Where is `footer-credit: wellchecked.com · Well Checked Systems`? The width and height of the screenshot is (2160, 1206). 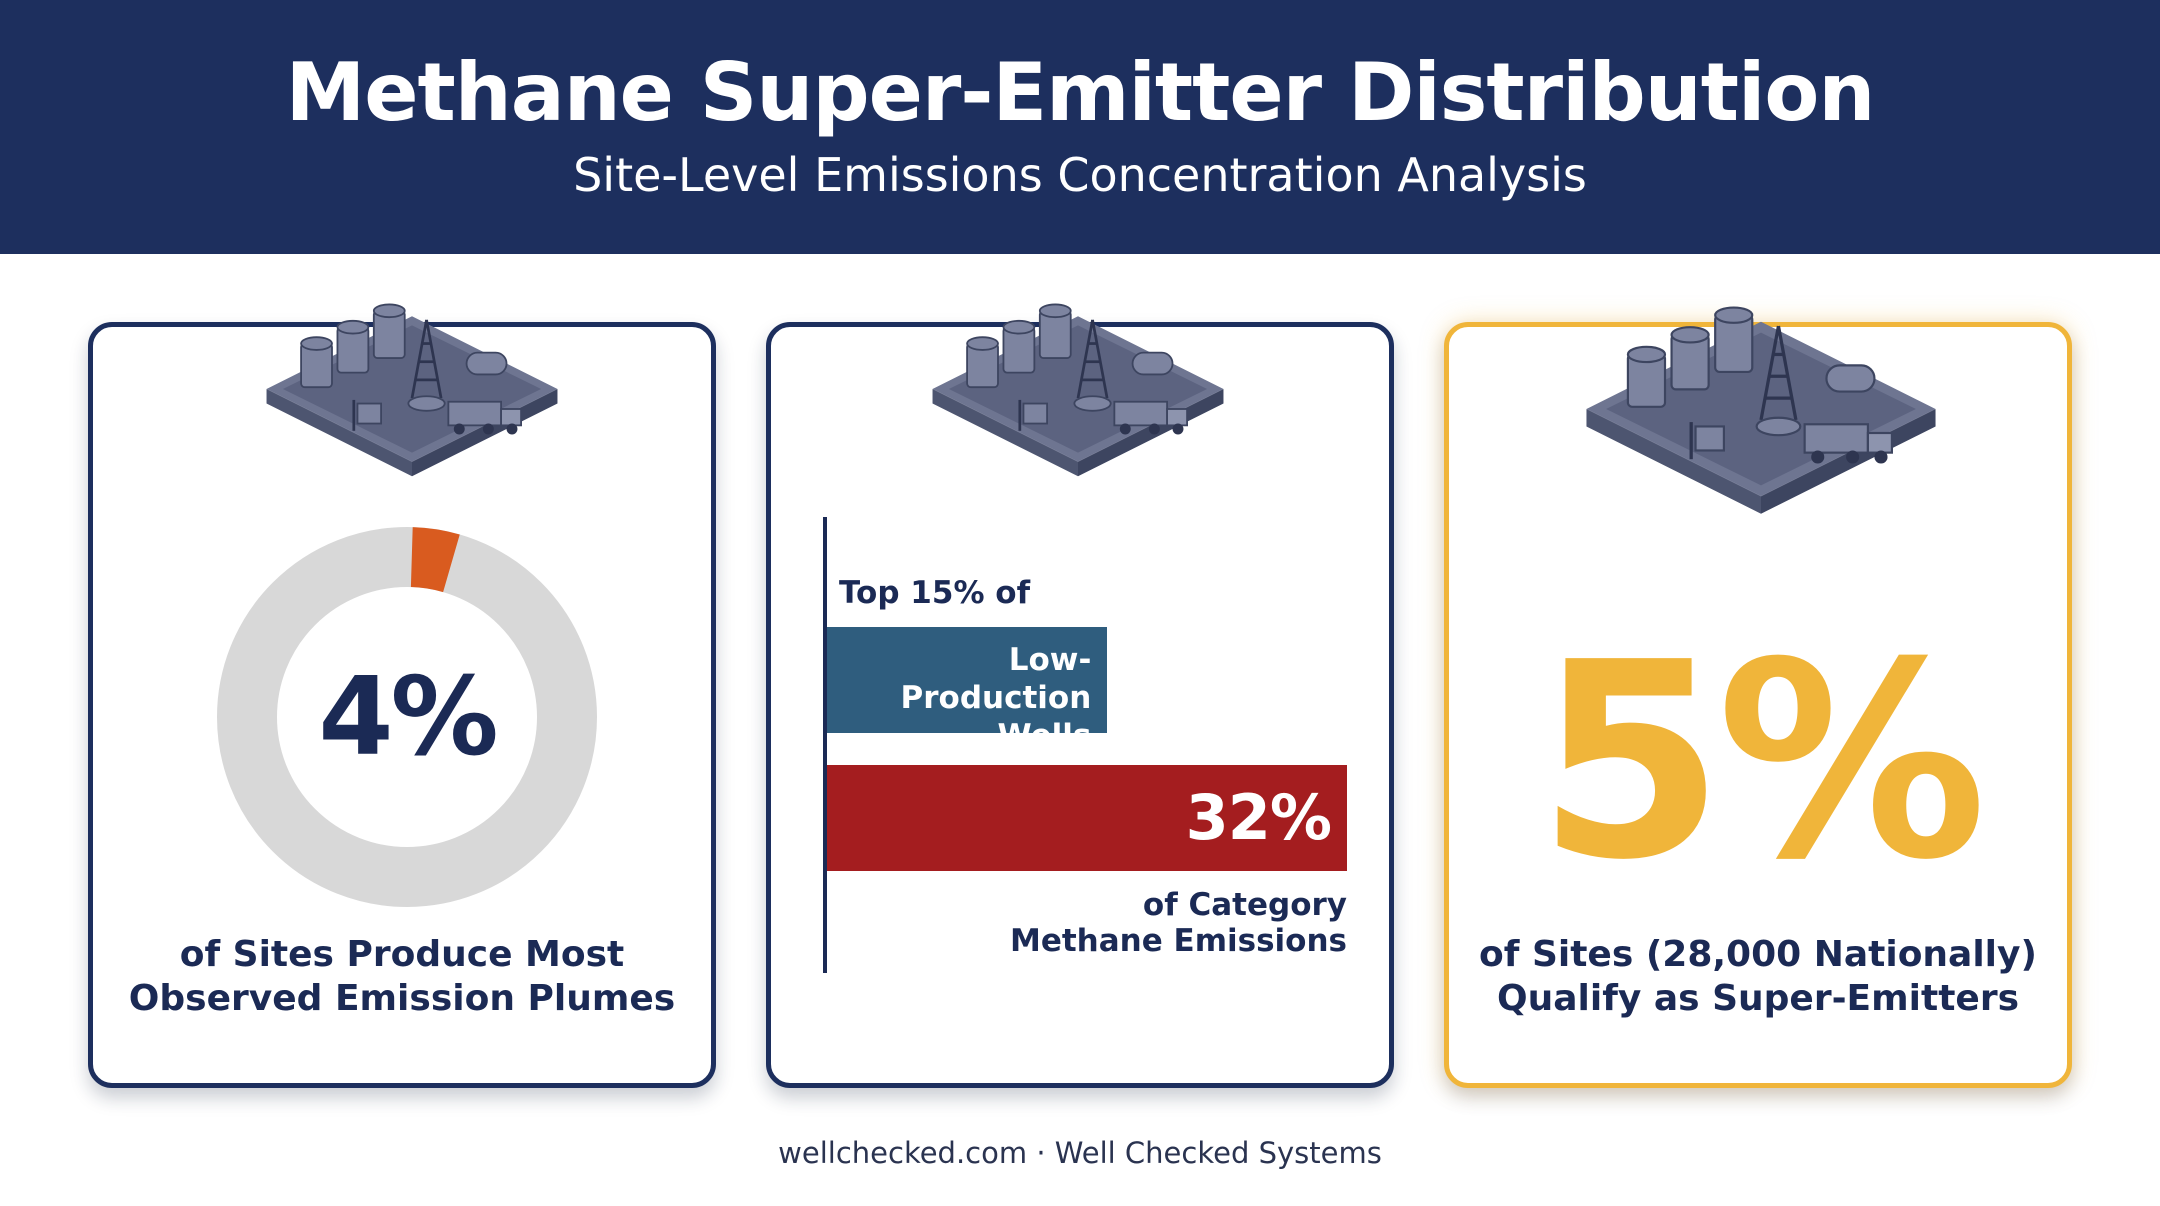
footer-credit: wellchecked.com · Well Checked Systems is located at coordinates (1080, 1153).